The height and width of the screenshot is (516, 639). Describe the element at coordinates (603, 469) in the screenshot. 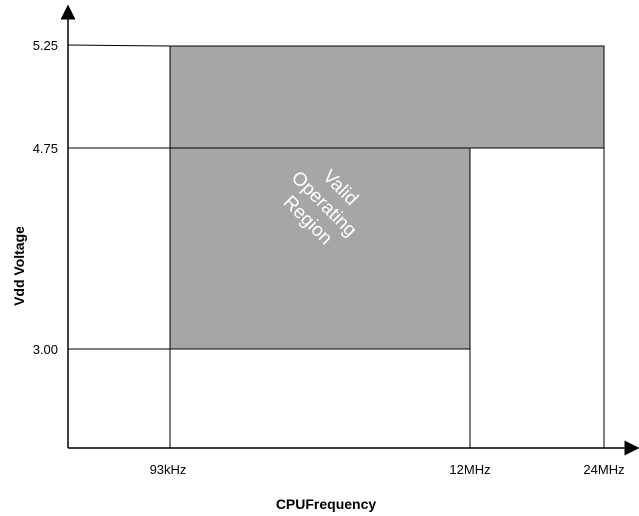

I see `x-tick-label: 24MHz` at that location.